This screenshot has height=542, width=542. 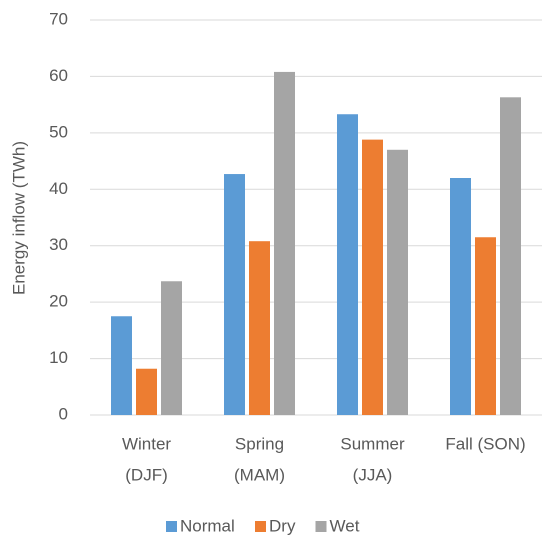 I want to click on y-tick-label: 10, so click(x=58, y=357).